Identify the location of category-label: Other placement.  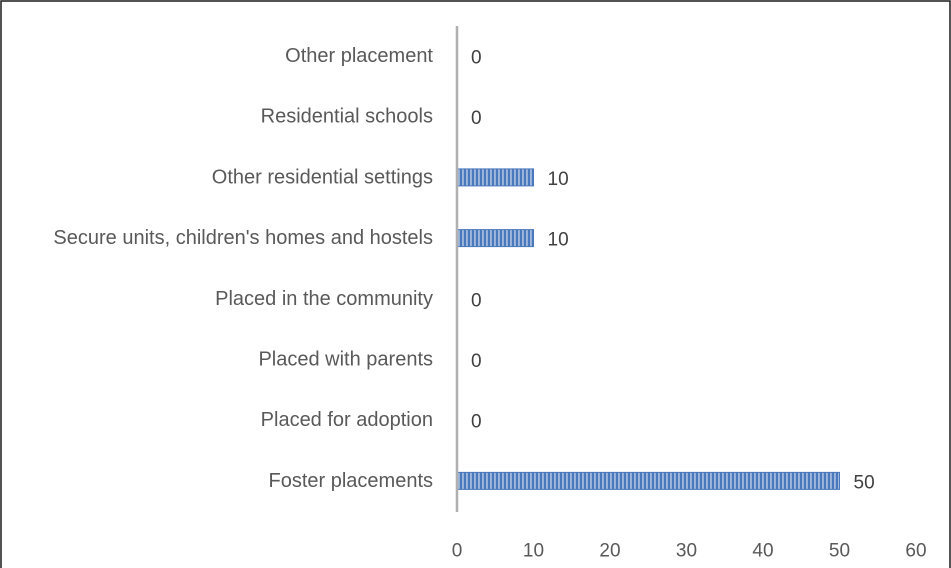
(359, 56).